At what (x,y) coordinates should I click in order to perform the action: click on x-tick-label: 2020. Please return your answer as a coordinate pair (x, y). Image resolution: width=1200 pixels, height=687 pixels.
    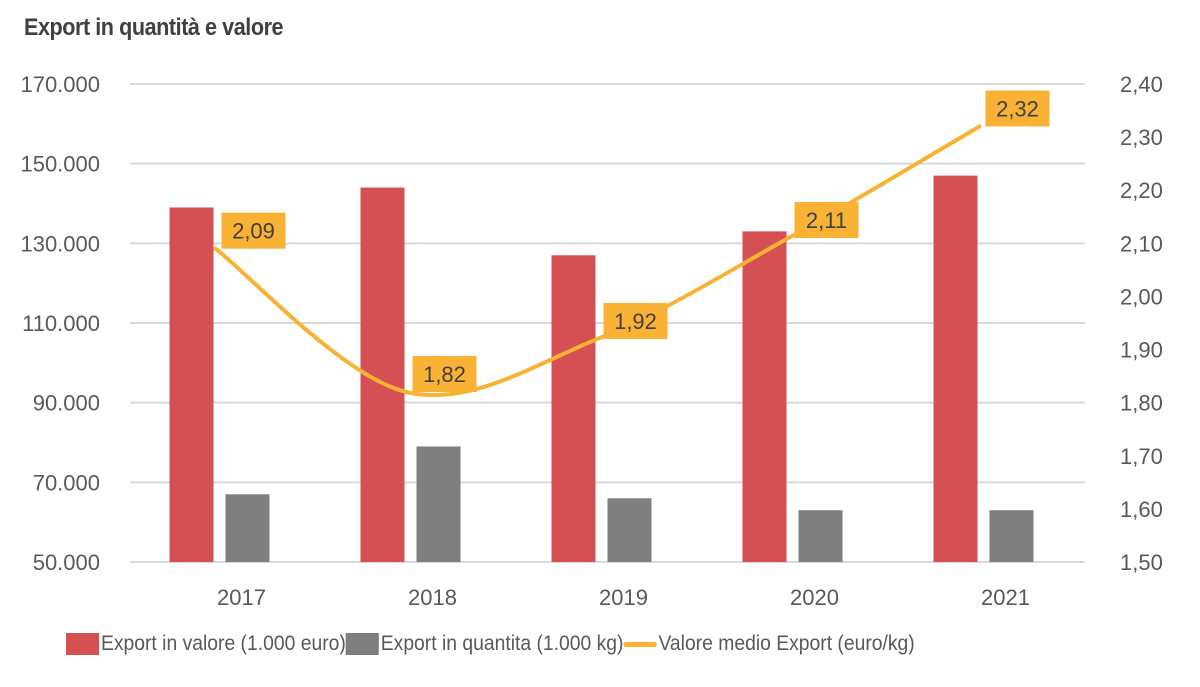
    Looking at the image, I should click on (814, 597).